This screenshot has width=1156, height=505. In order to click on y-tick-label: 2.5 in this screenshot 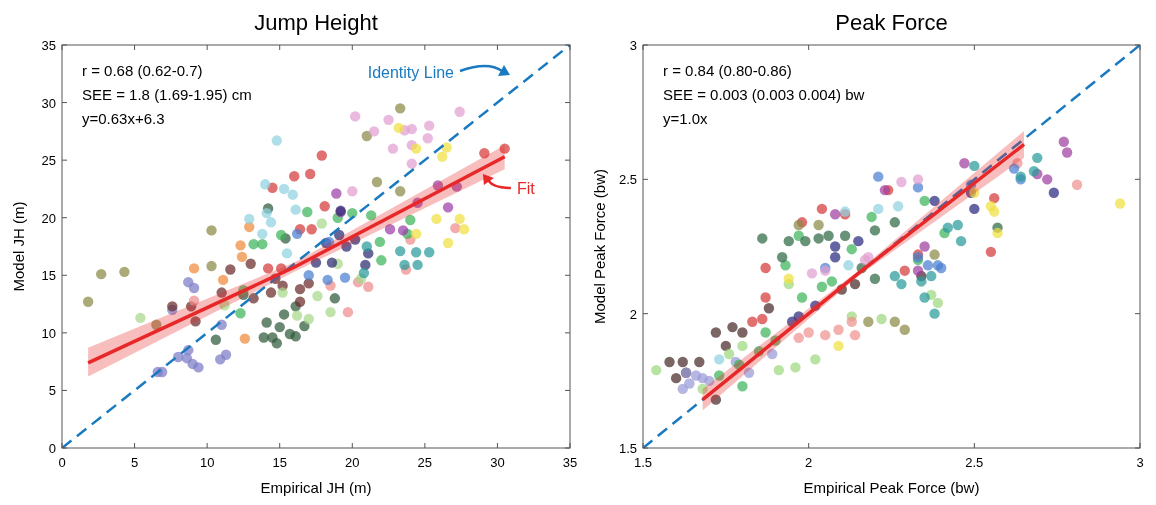, I will do `click(627, 180)`.